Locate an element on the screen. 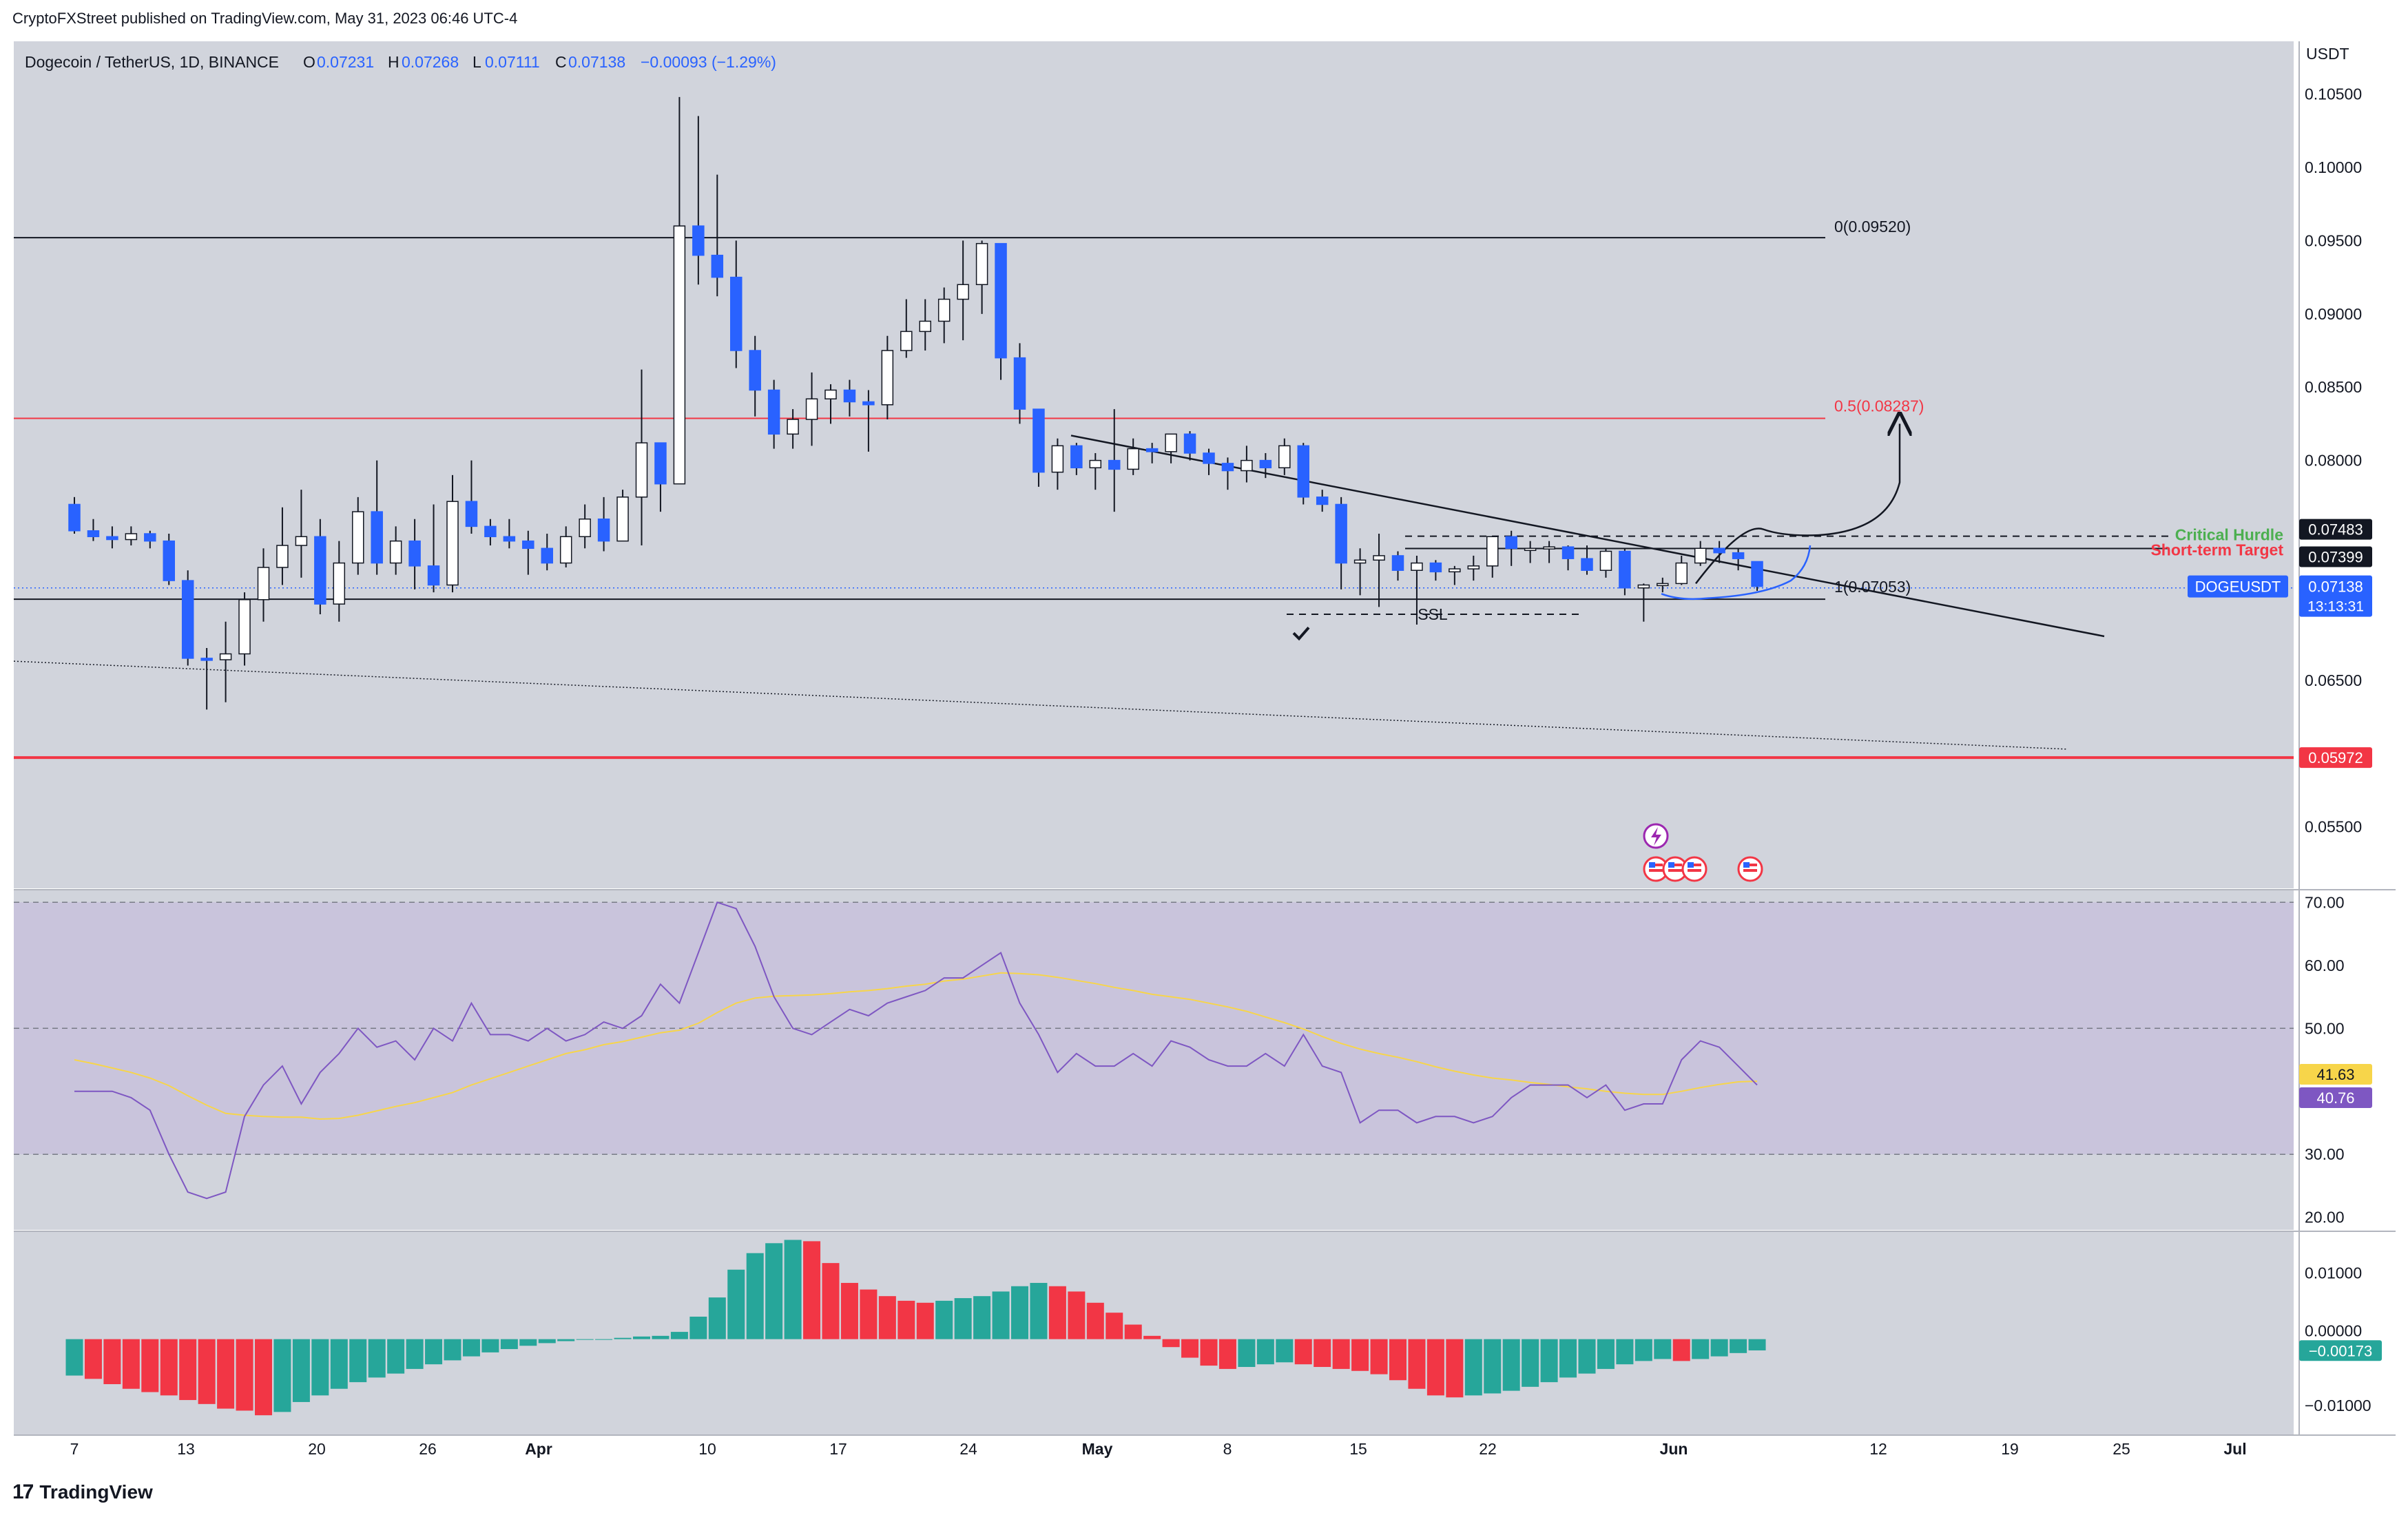  macd-pane is located at coordinates (916, 1328).